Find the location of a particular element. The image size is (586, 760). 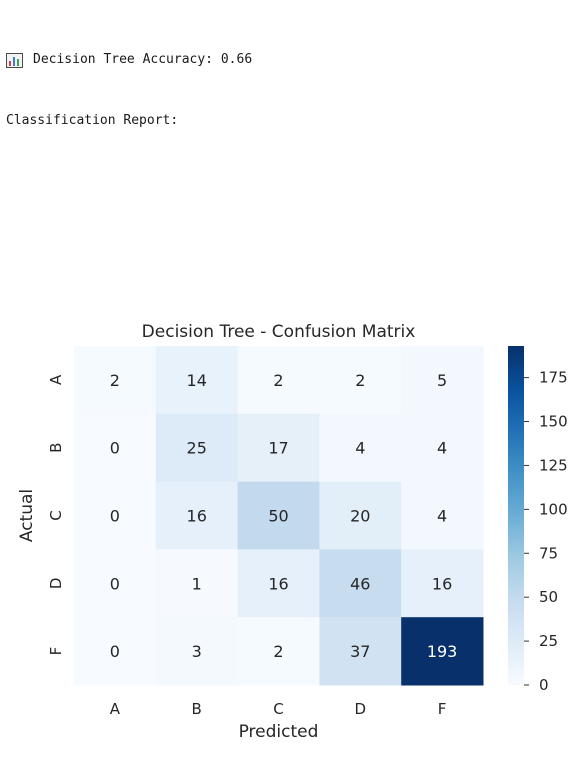

bar-chart-icon is located at coordinates (14, 60).